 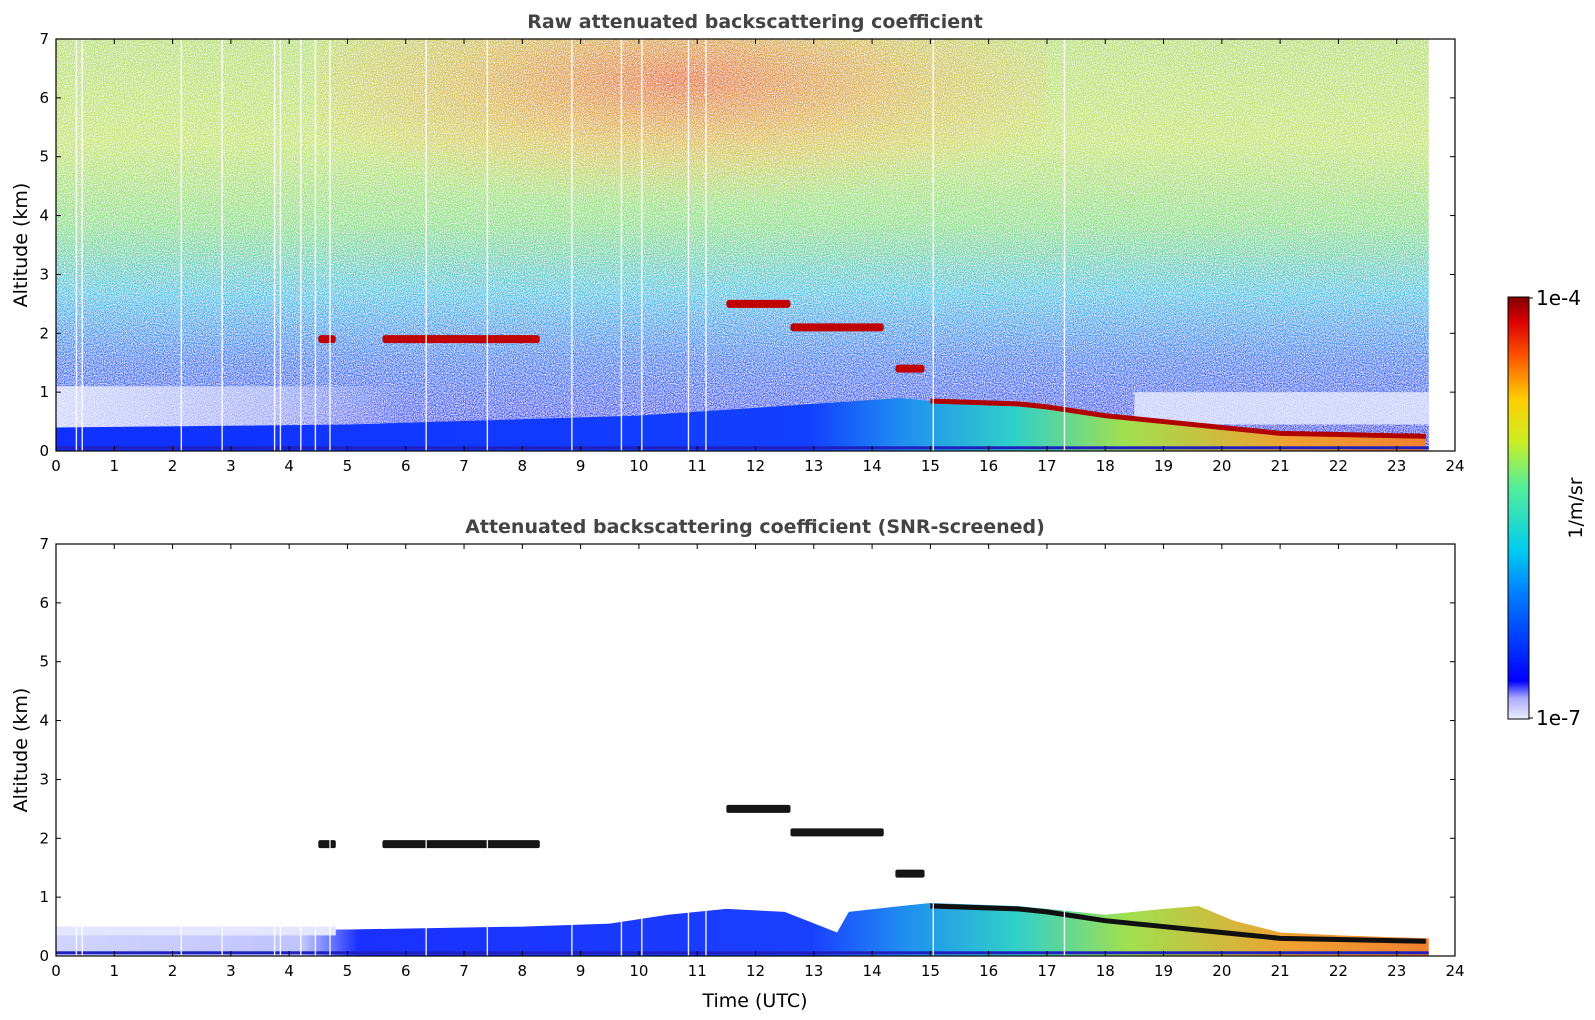 I want to click on screened-heatmap-features, so click(x=742, y=879).